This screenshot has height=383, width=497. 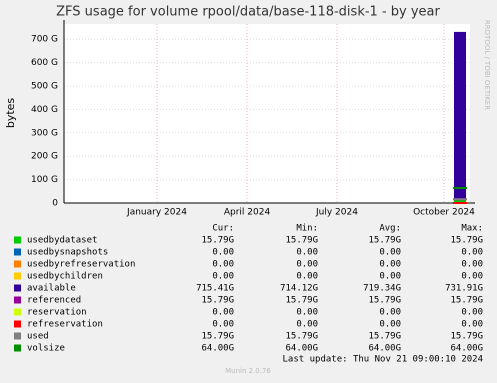 What do you see at coordinates (299, 289) in the screenshot?
I see `legend-value: 714.12G` at bounding box center [299, 289].